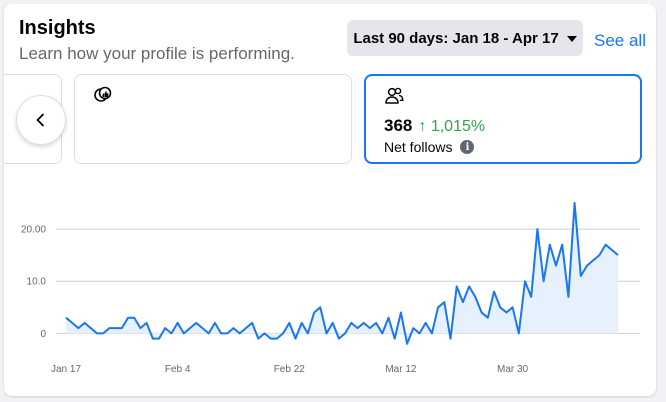 The image size is (666, 402). I want to click on net-follows-value: 368, so click(398, 125).